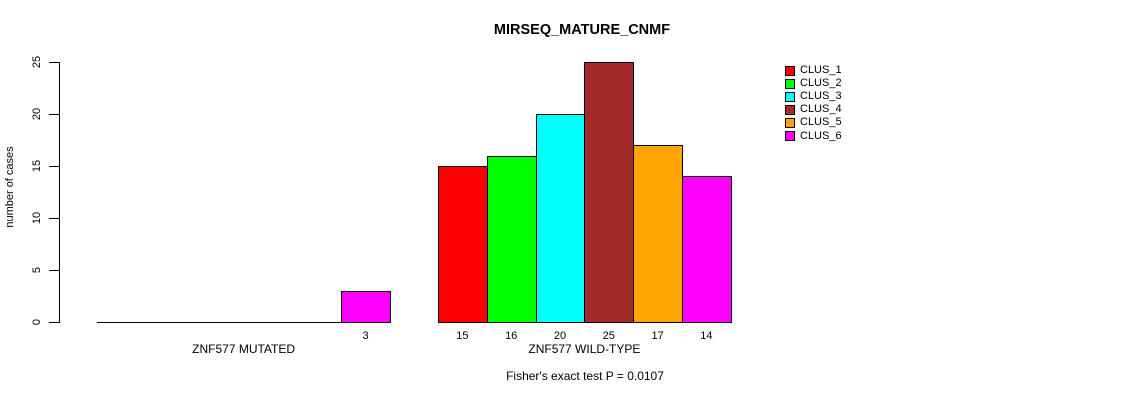 This screenshot has height=400, width=1140. I want to click on legend-item: CLUS_2, so click(813, 83).